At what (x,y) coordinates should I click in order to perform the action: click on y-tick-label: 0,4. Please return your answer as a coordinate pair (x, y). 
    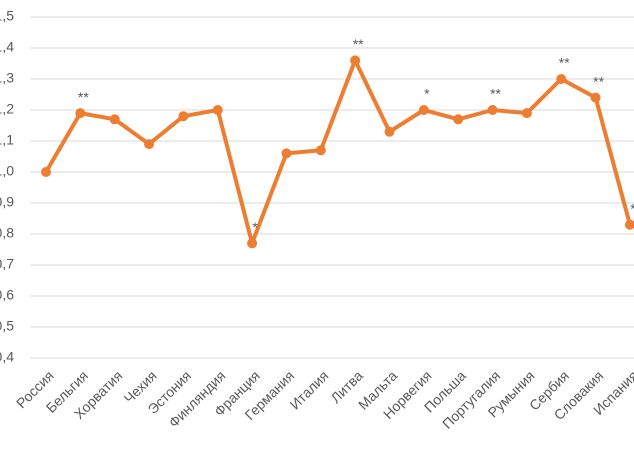
    Looking at the image, I should click on (7, 357).